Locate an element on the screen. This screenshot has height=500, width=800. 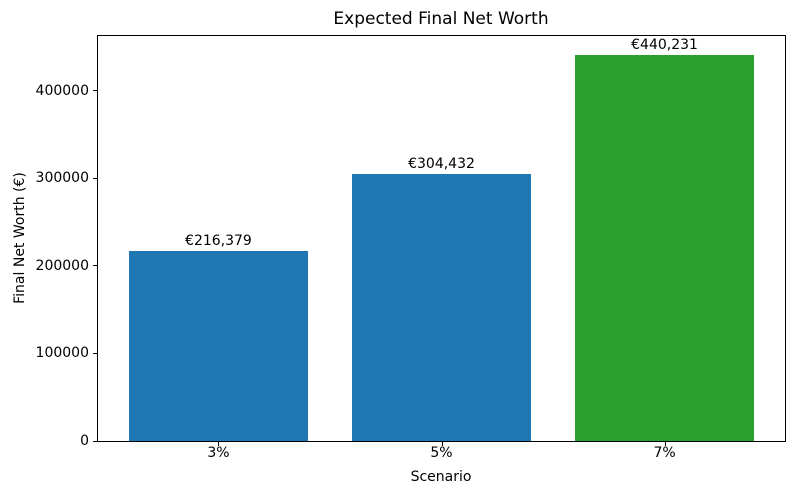
y-axis-label: Final Net Worth (€) is located at coordinates (20, 238).